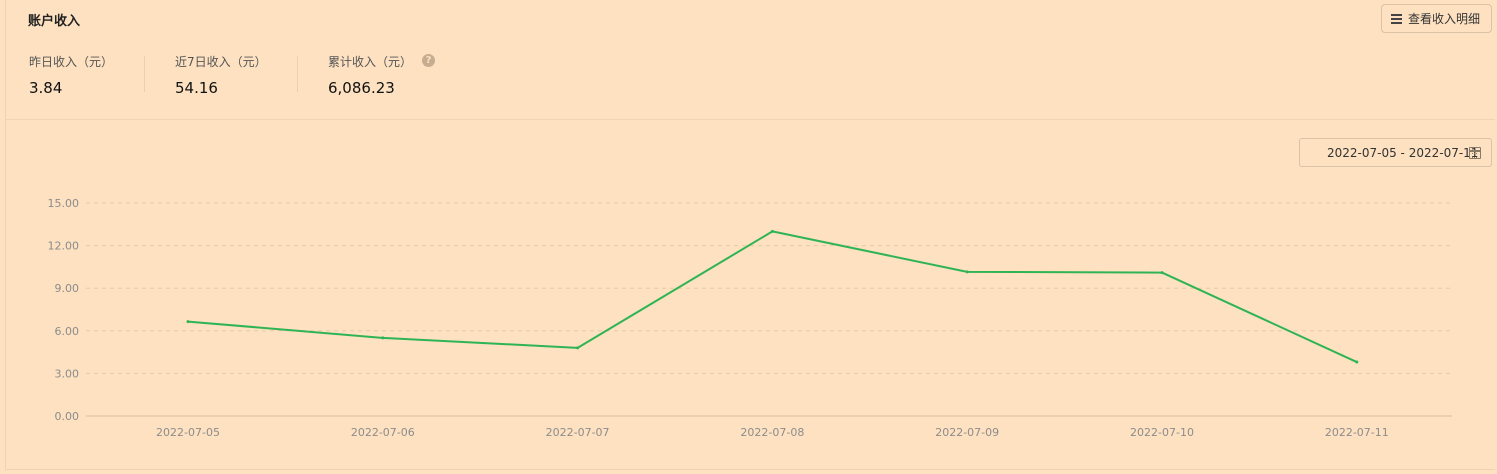  Describe the element at coordinates (54, 21) in the screenshot. I see `panel-title: 账户收入` at that location.